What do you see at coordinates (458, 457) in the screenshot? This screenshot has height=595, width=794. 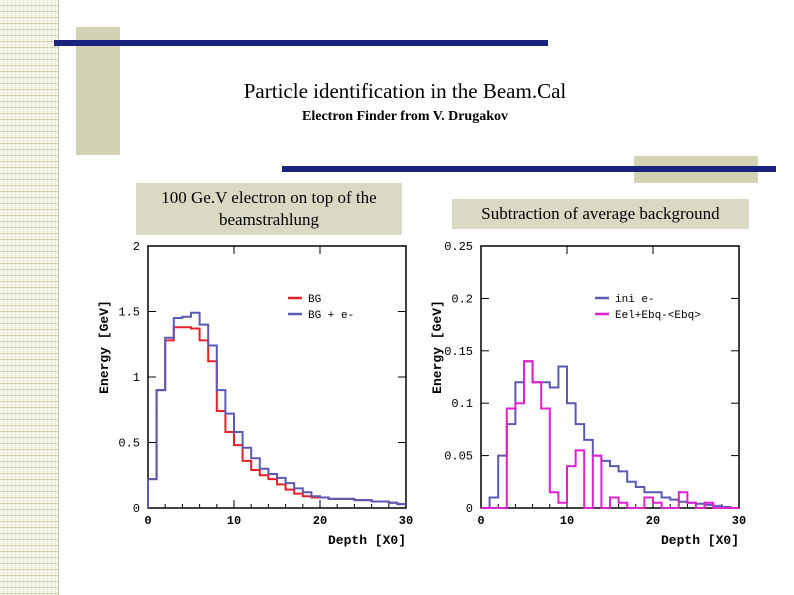 I see `y-tick-label: 0.05` at bounding box center [458, 457].